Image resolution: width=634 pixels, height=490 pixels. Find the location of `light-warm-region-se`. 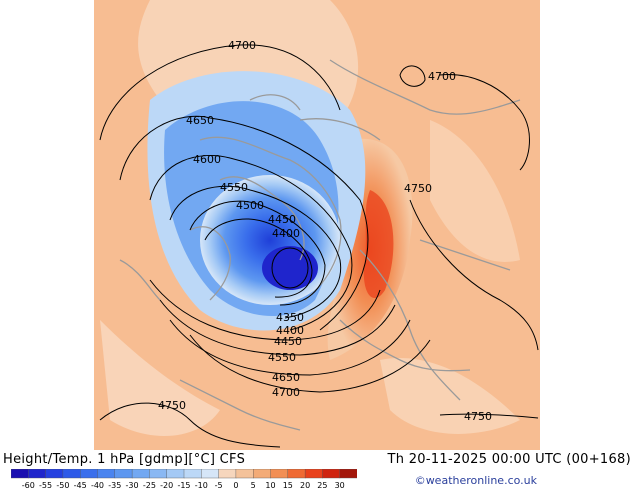

light-warm-region-se is located at coordinates (450, 396).